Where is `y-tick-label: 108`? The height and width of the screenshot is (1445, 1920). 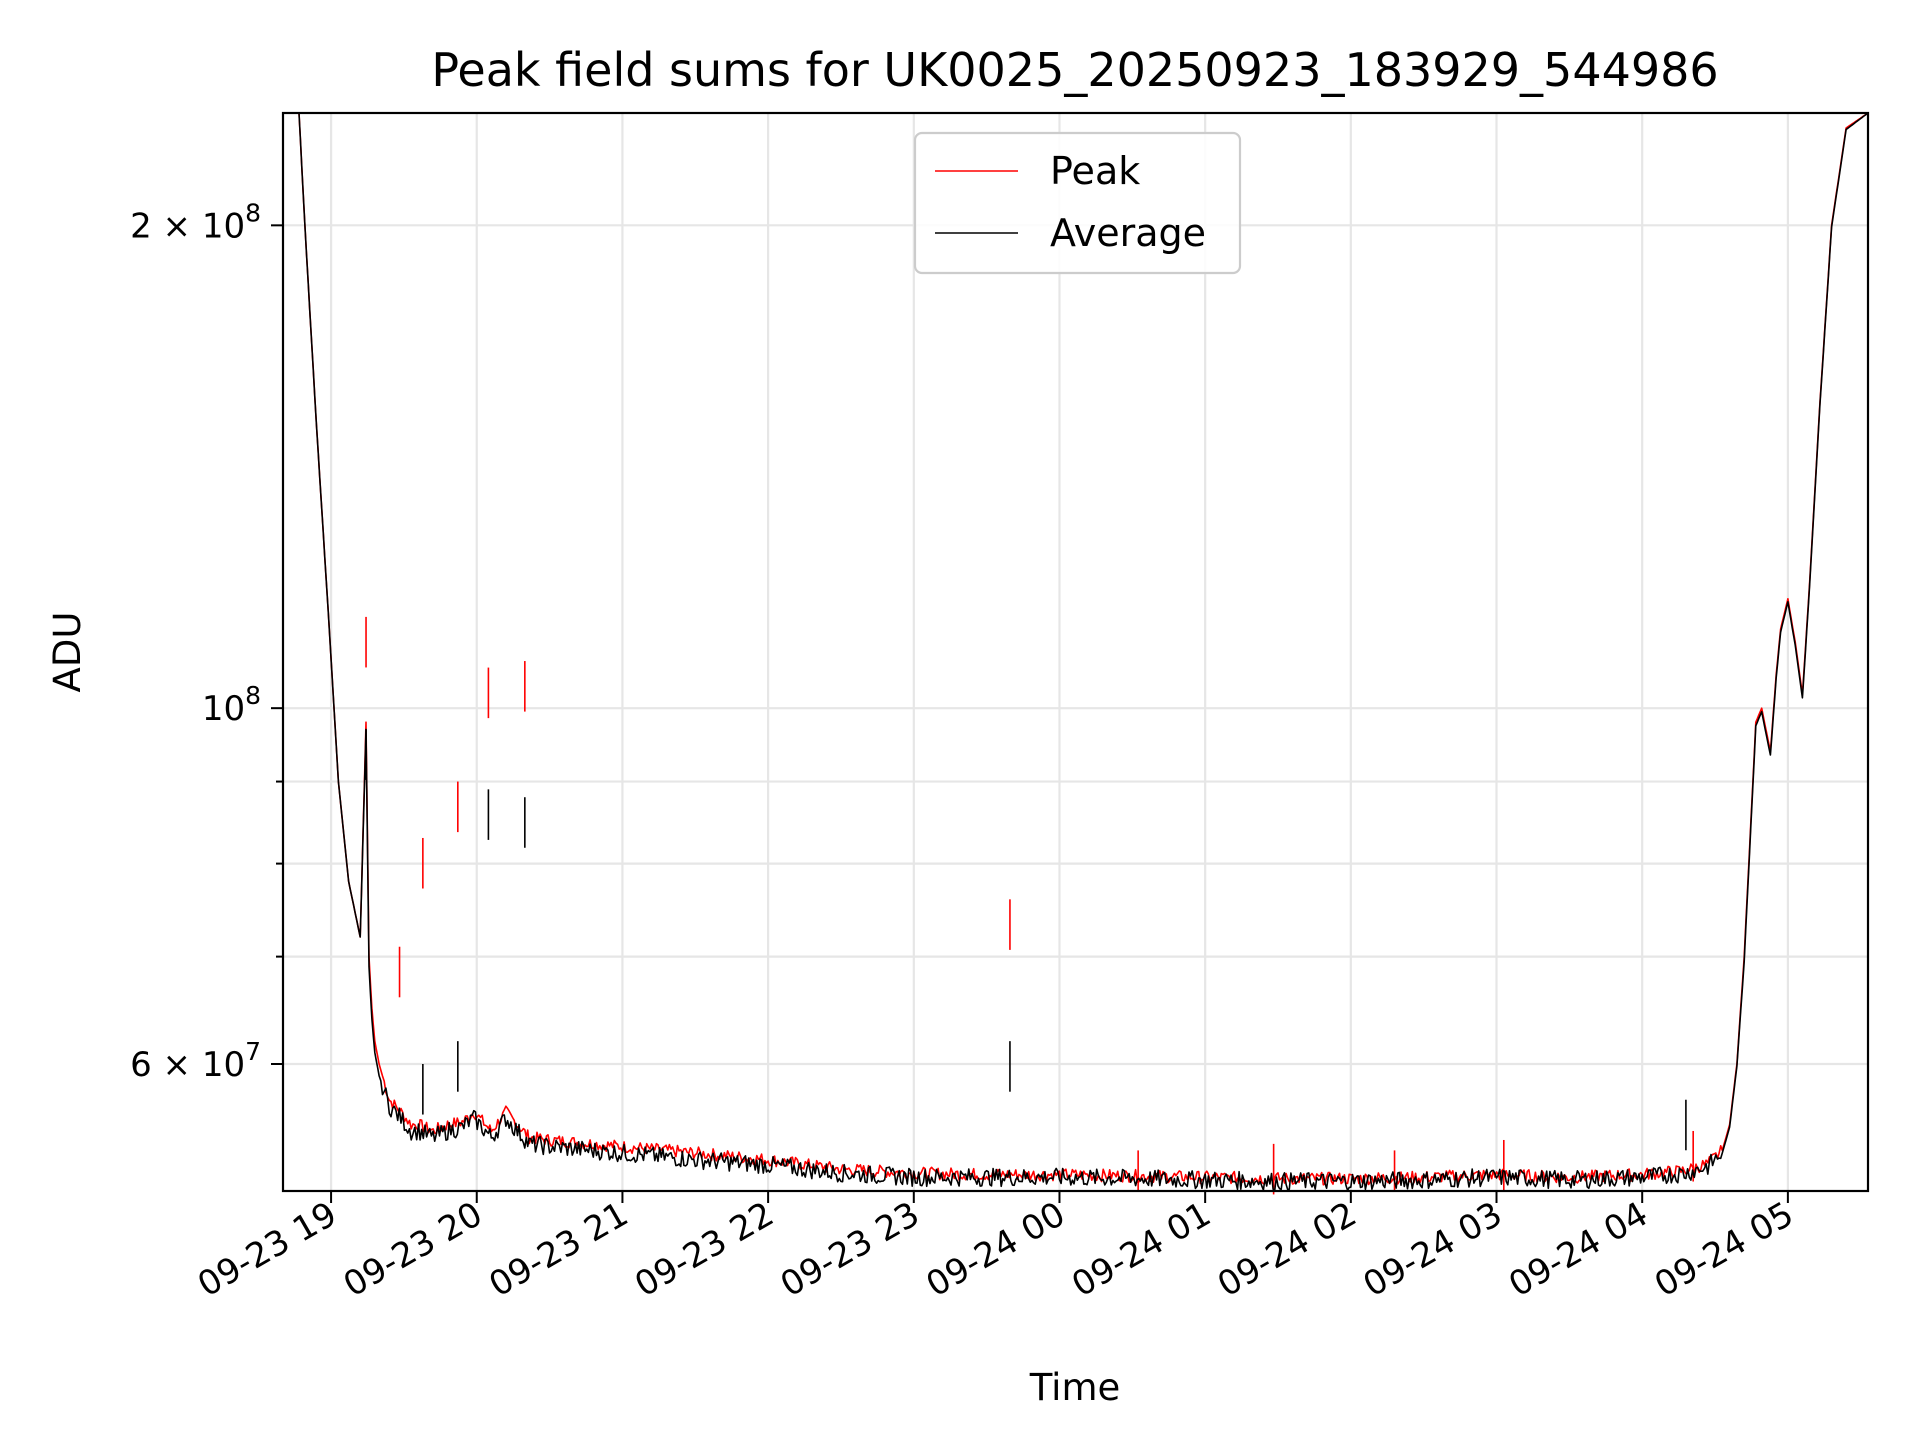 y-tick-label: 108 is located at coordinates (231, 705).